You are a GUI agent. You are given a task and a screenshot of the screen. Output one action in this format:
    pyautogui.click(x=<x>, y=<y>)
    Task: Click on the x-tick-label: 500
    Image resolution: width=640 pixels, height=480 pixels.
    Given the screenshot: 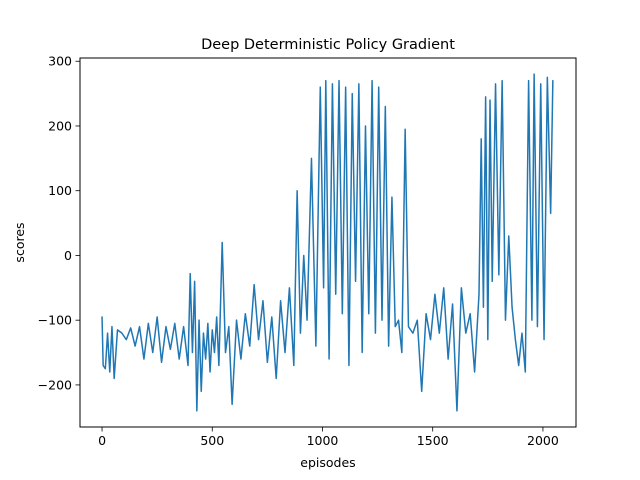 What is the action you would take?
    pyautogui.click(x=212, y=440)
    